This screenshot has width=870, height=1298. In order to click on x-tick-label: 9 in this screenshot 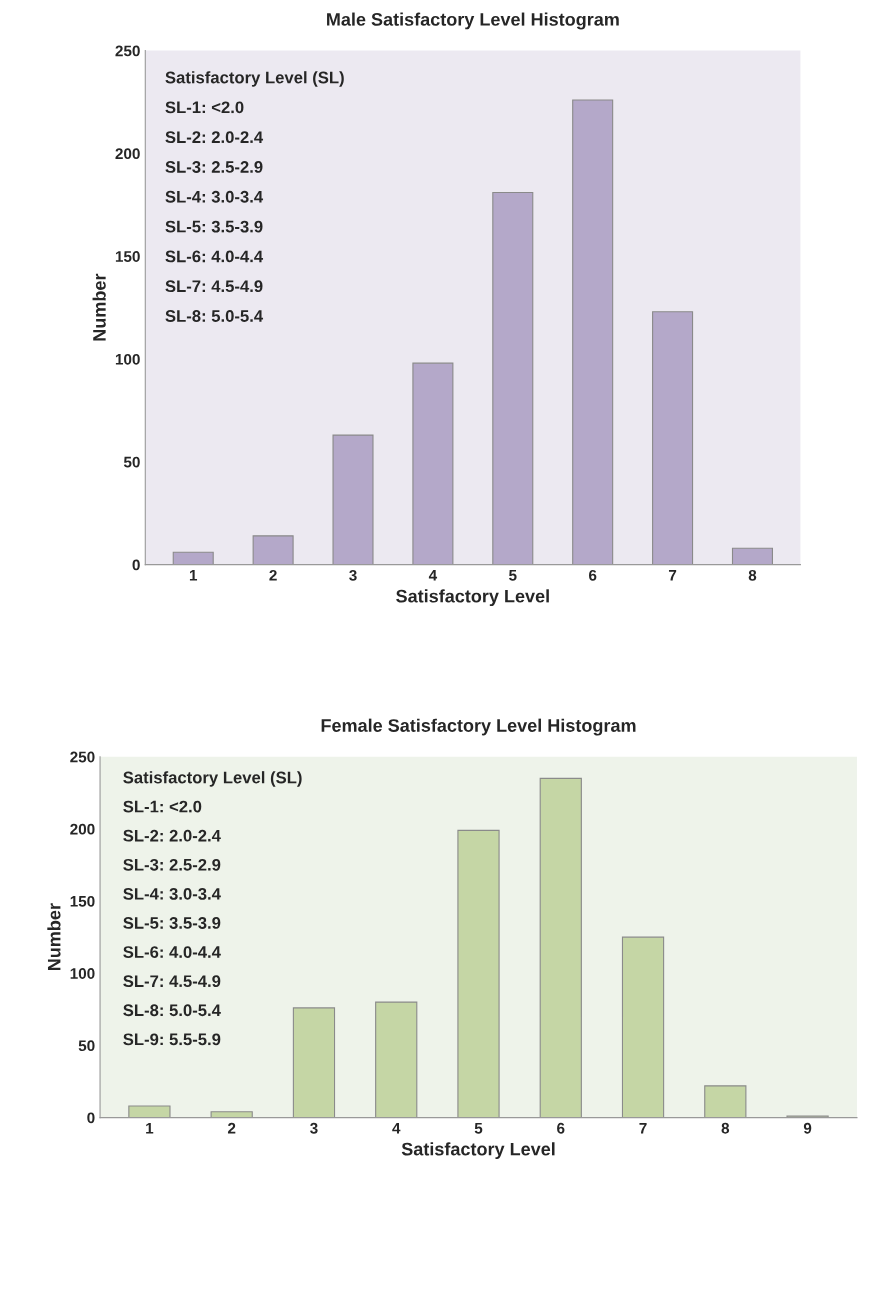, I will do `click(807, 1128)`.